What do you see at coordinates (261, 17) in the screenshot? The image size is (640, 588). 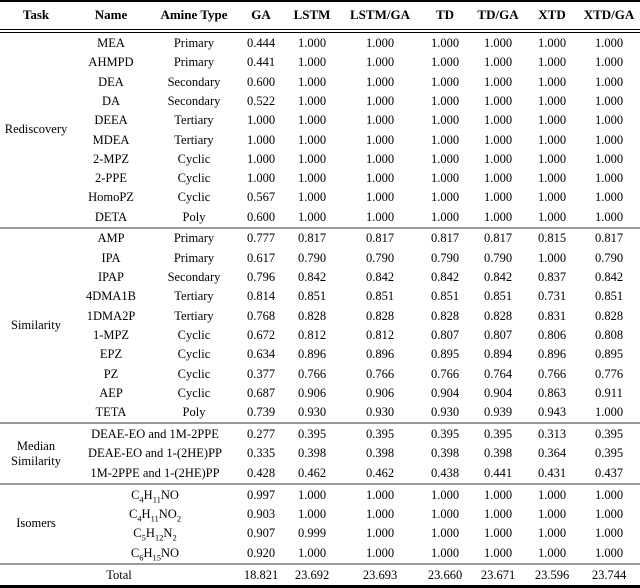 I see `col-header-ga: GA` at bounding box center [261, 17].